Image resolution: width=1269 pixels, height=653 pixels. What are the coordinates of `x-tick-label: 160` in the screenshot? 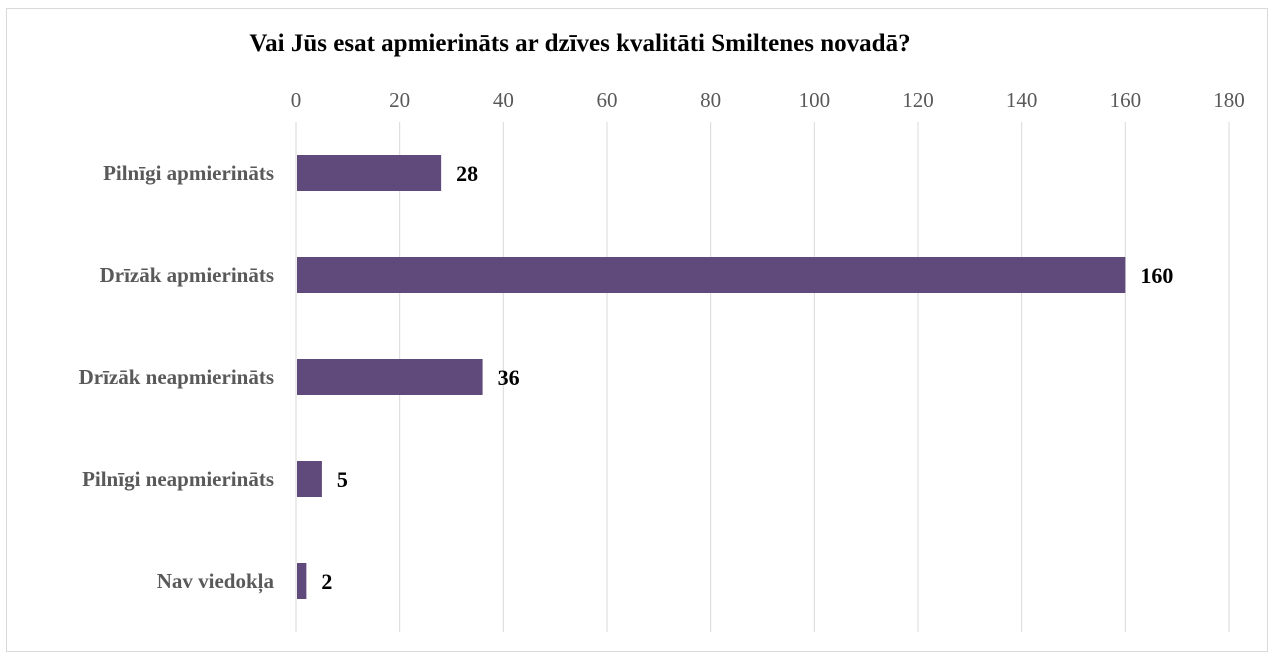 It's located at (1126, 100).